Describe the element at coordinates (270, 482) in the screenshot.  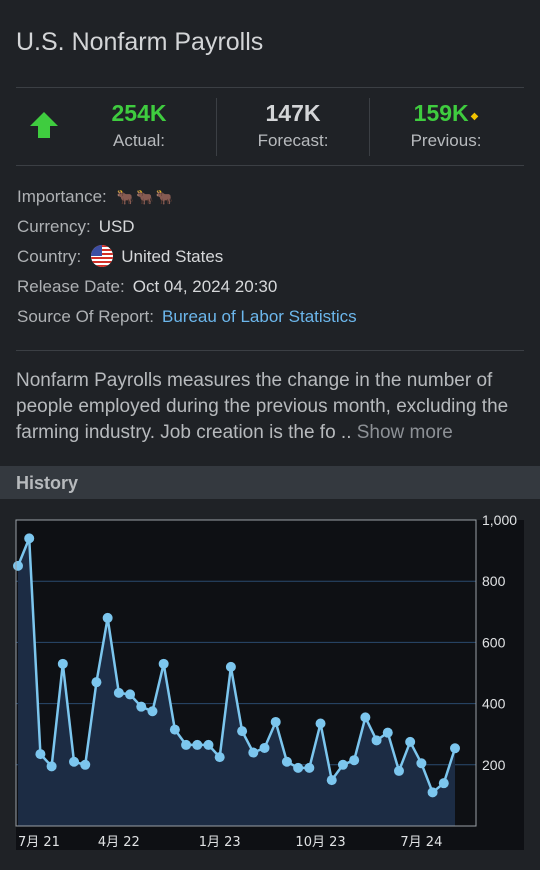
I see `history-header: History` at that location.